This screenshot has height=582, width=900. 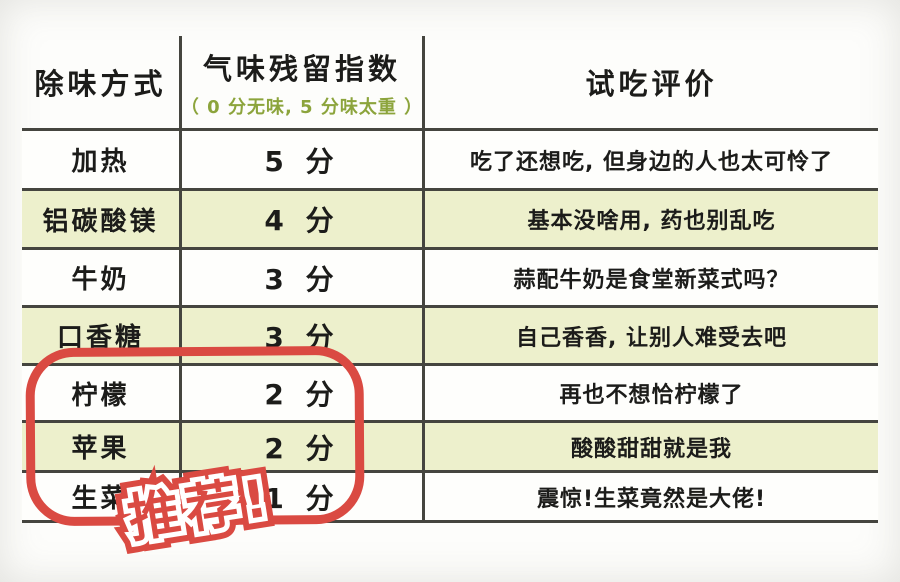 What do you see at coordinates (651, 499) in the screenshot?
I see `comment-cell: 震惊!生菜竟然是大佬!` at bounding box center [651, 499].